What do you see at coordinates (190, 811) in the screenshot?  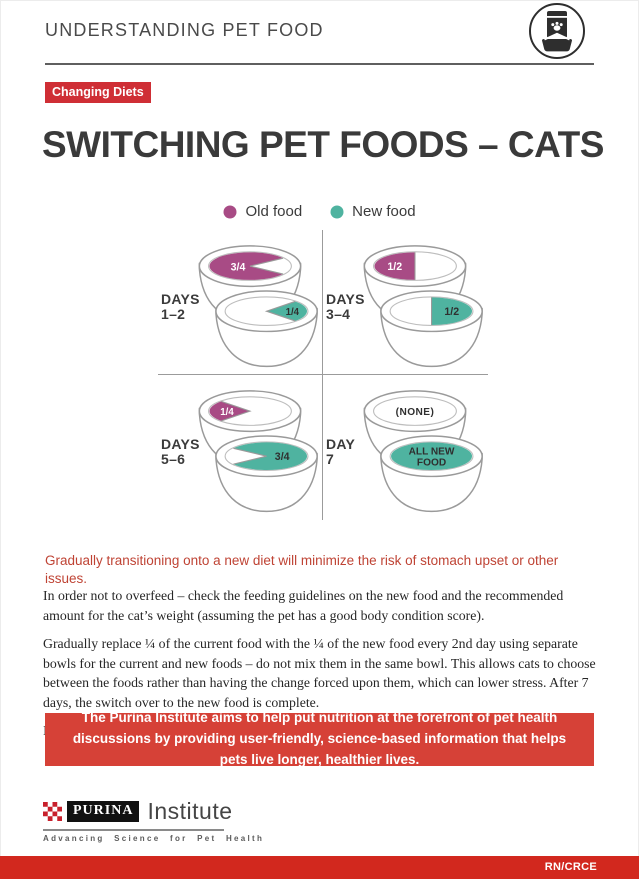 I see `institute-wordmark: Institute` at bounding box center [190, 811].